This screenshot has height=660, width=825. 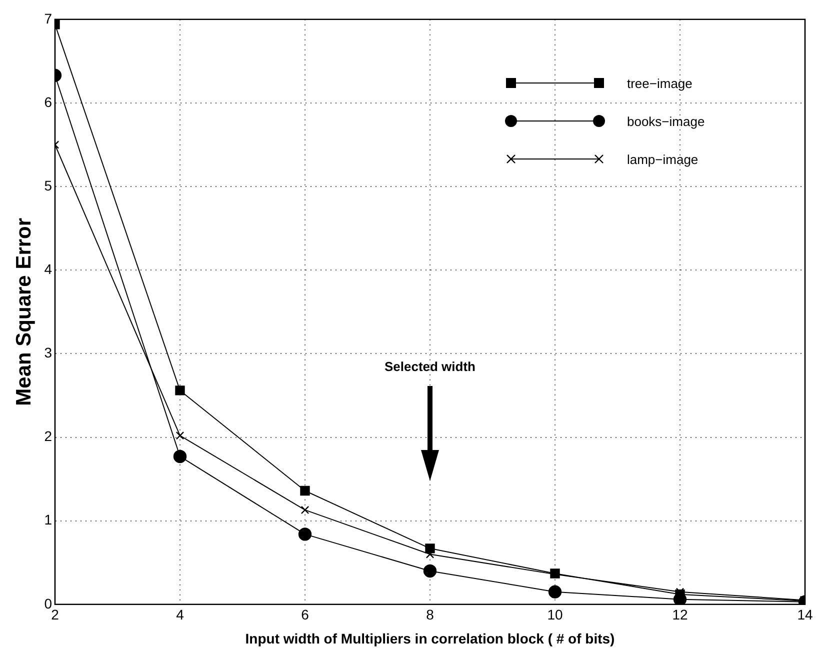 What do you see at coordinates (430, 614) in the screenshot?
I see `x-tick-label: 8` at bounding box center [430, 614].